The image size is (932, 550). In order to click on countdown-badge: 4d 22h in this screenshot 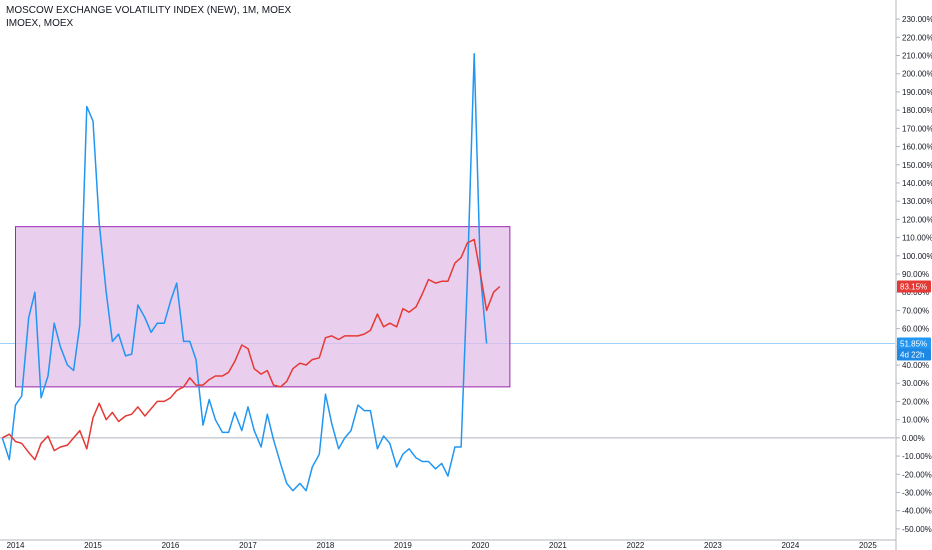, I will do `click(914, 354)`.